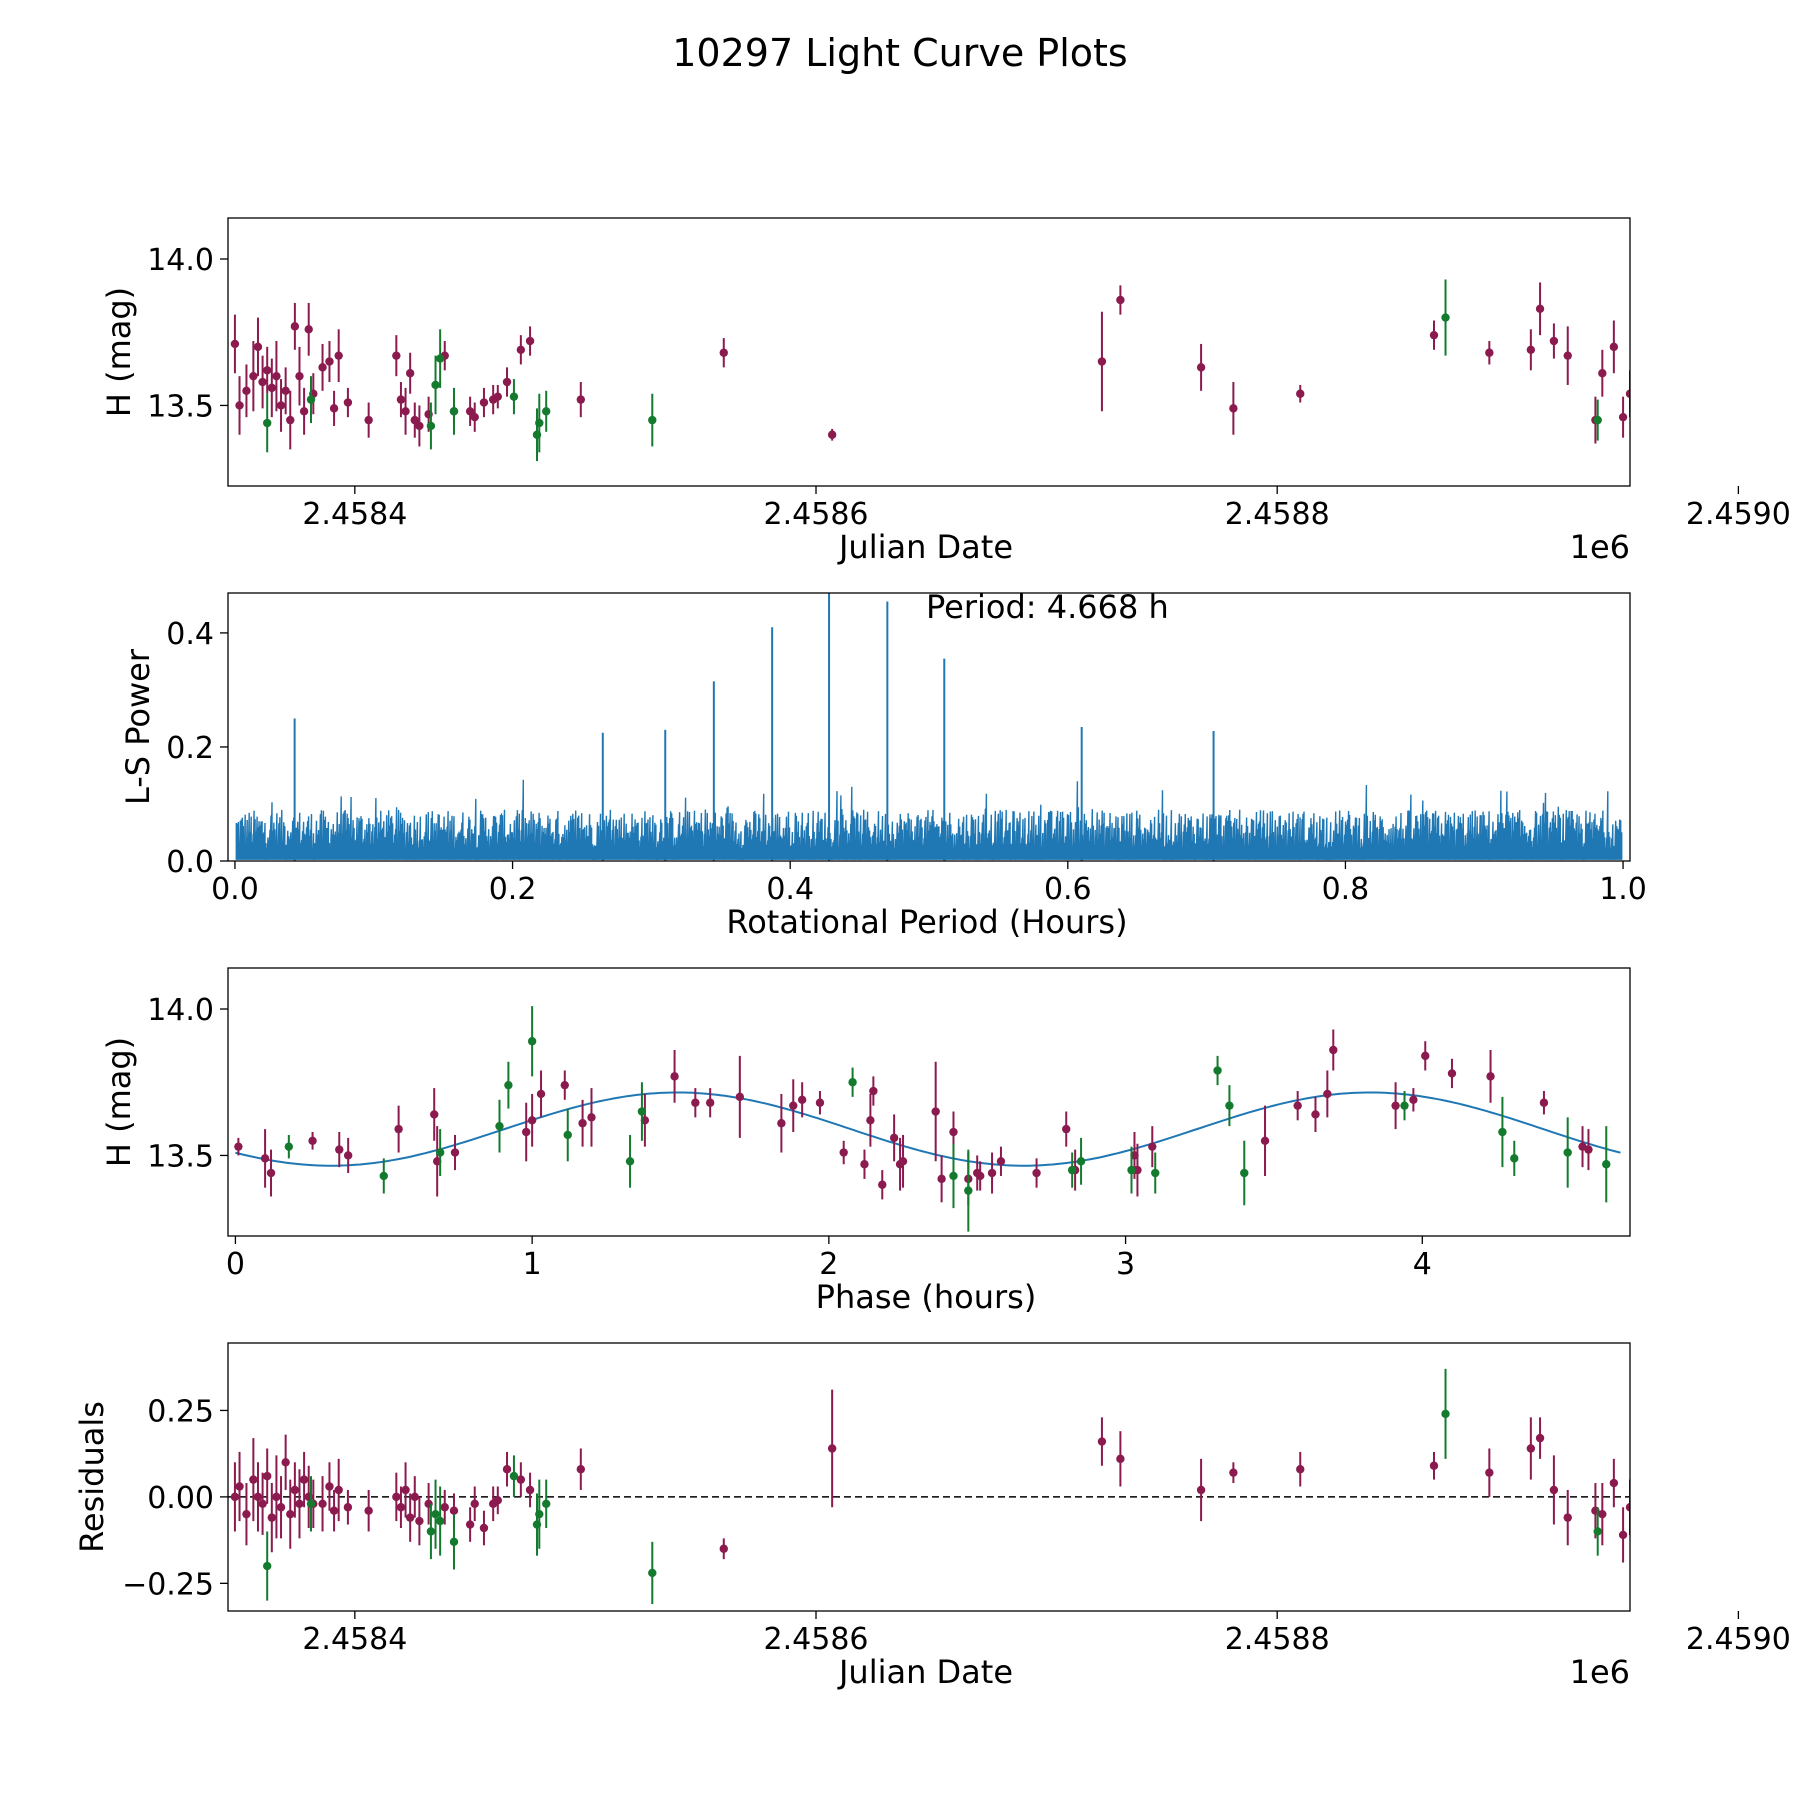 The width and height of the screenshot is (1800, 1800). What do you see at coordinates (965, 1486) in the screenshot?
I see `resid-points` at bounding box center [965, 1486].